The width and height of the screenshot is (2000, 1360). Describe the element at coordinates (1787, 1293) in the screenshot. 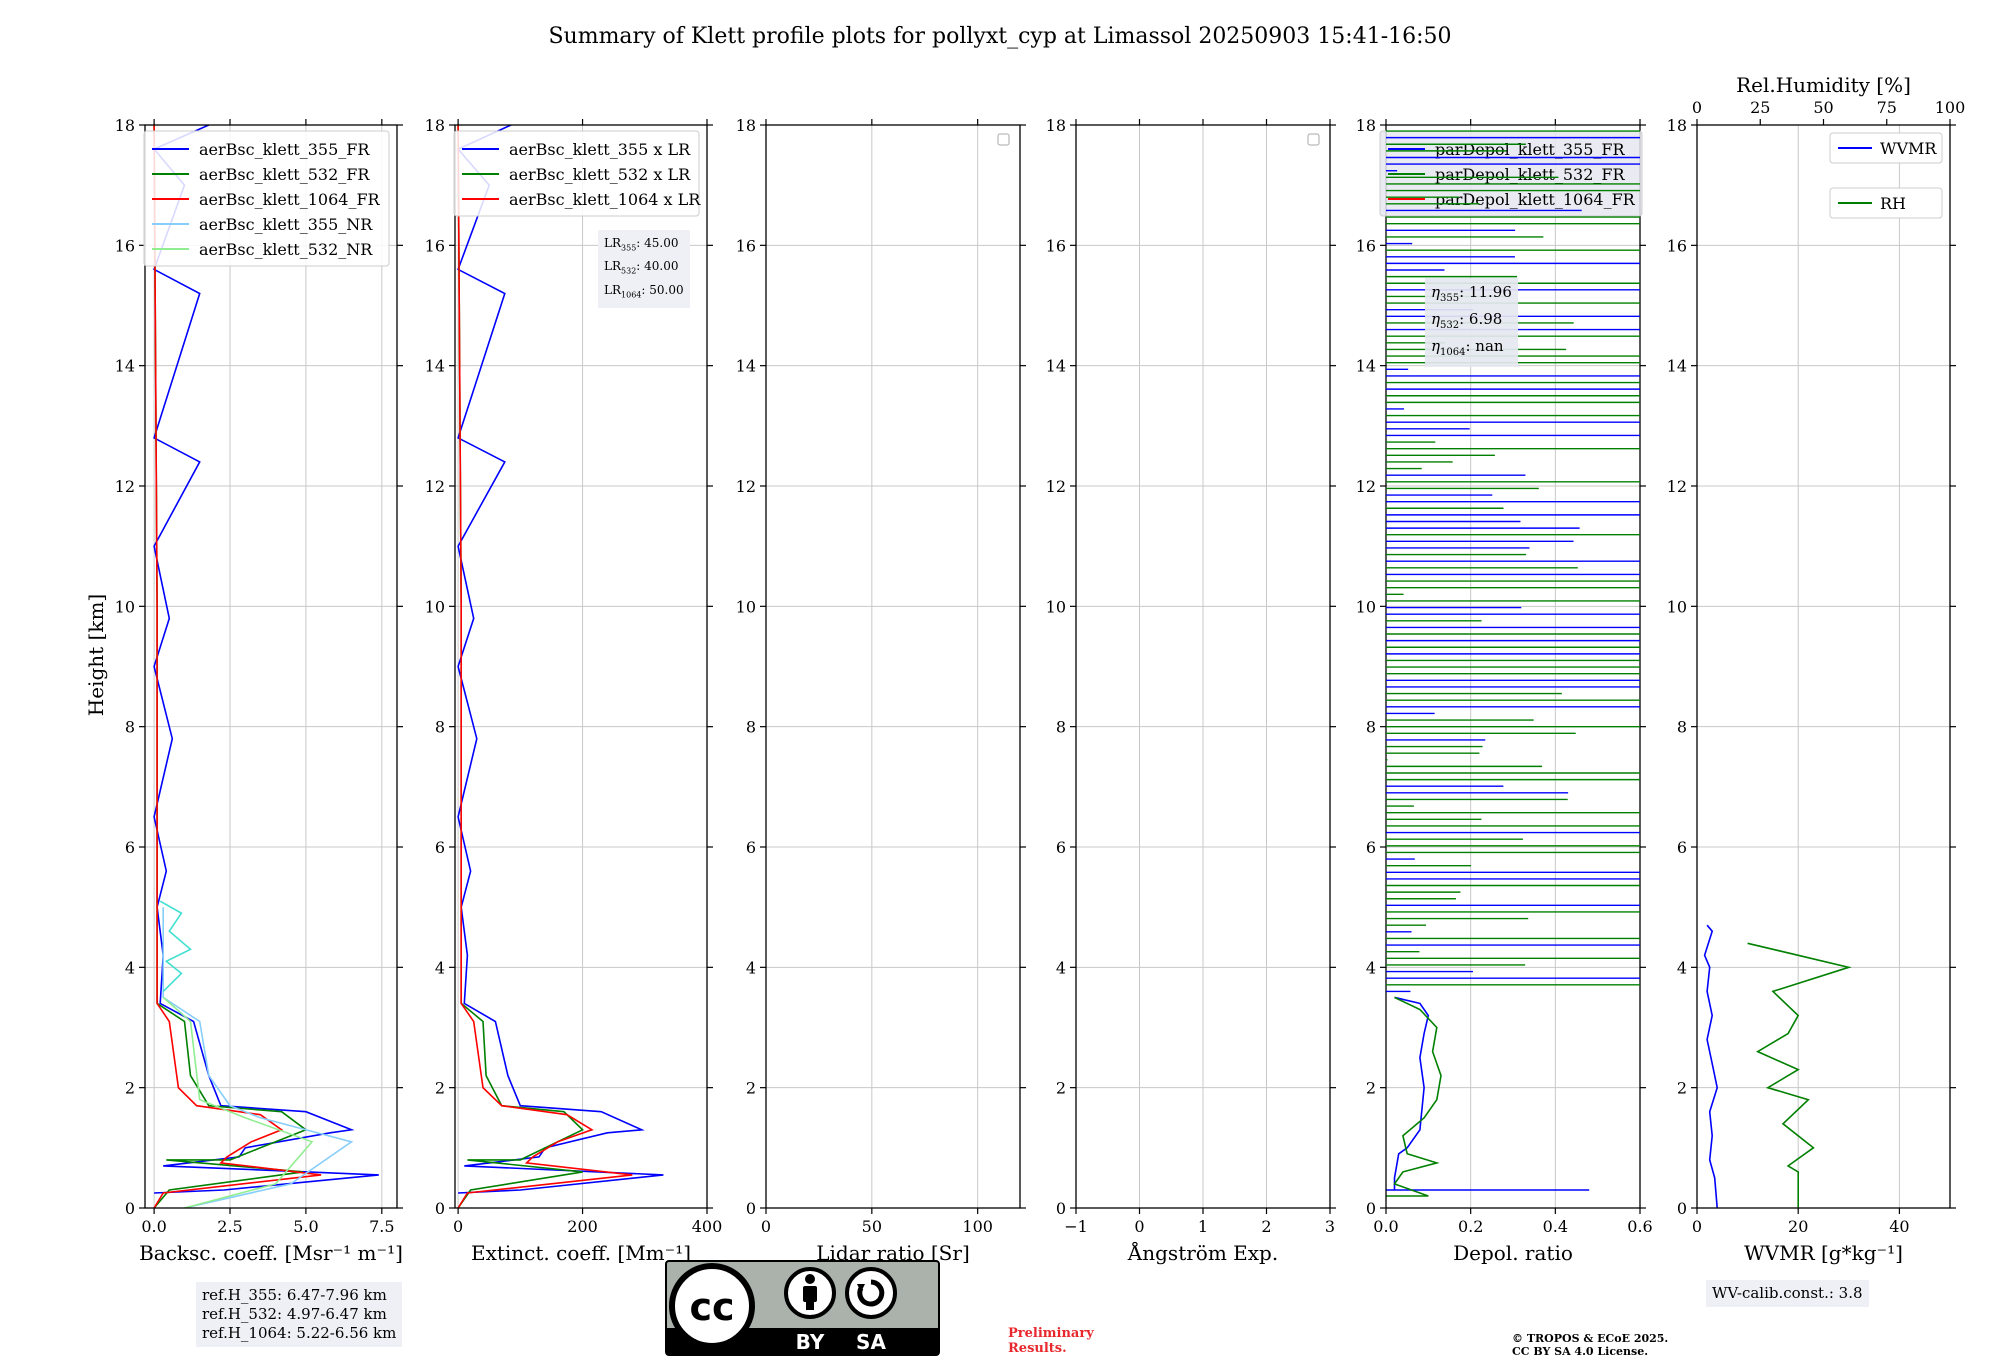

I see `wv-calib-box: WV-calib.const.: 3.8` at that location.